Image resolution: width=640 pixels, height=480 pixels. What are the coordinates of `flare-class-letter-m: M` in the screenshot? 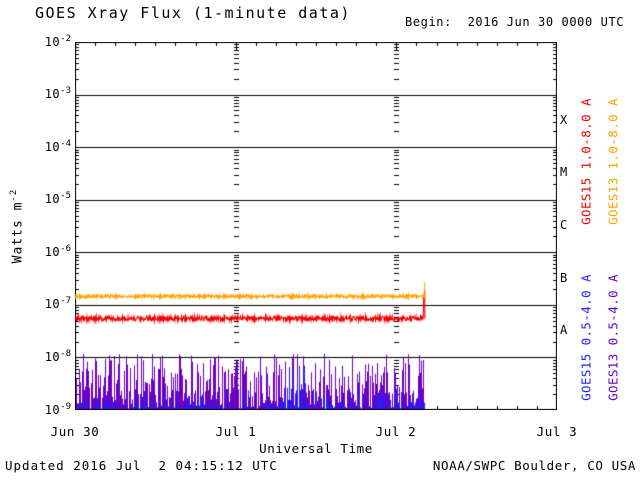 It's located at (564, 172).